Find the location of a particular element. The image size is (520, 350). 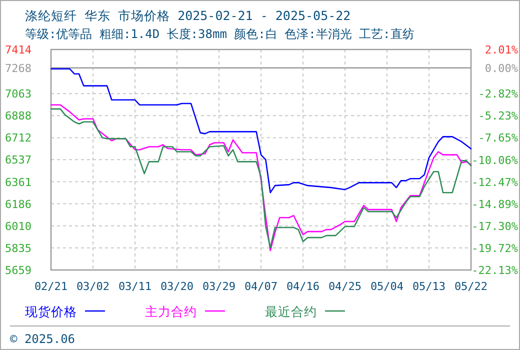

y2-tick-label: -5.23% is located at coordinates (498, 116).